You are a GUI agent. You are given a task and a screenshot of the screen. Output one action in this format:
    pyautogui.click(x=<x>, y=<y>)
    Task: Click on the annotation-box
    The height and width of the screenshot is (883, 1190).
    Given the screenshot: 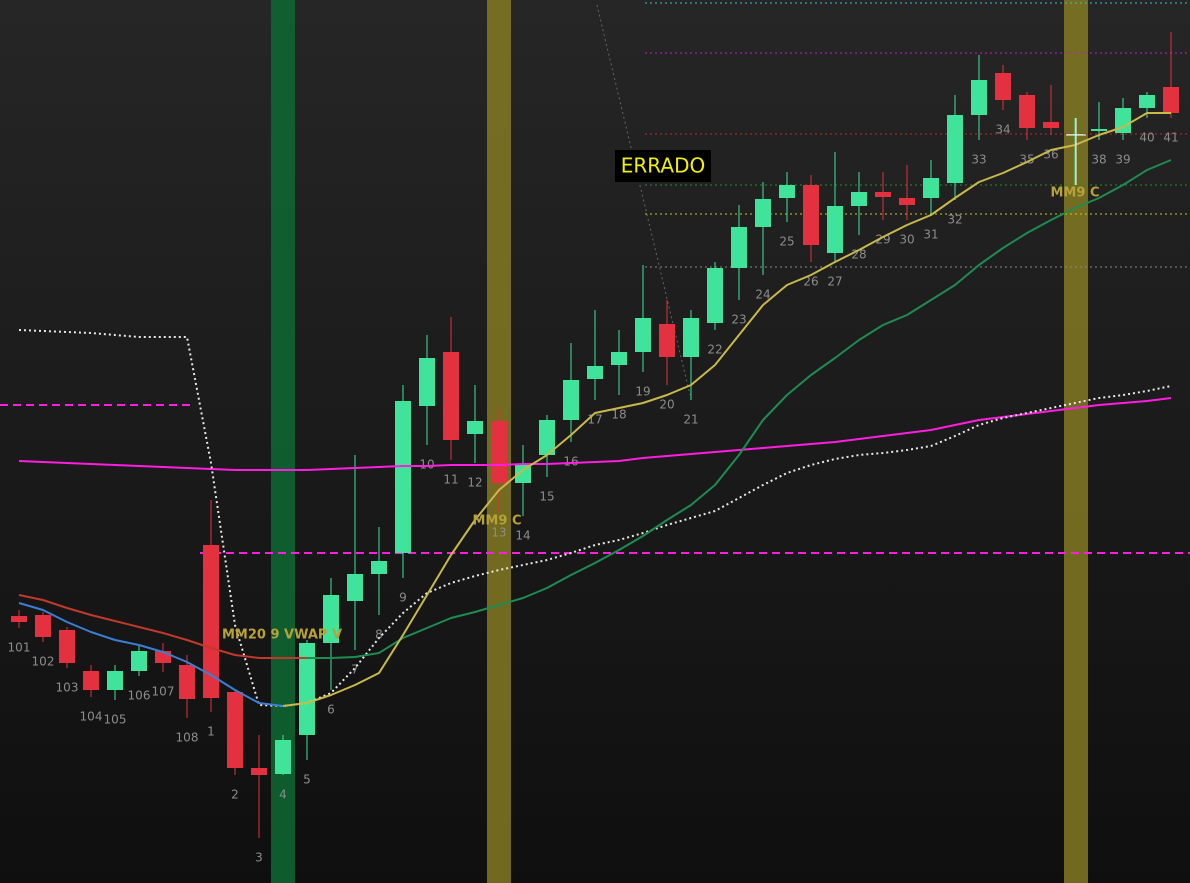 What is the action you would take?
    pyautogui.click(x=663, y=166)
    